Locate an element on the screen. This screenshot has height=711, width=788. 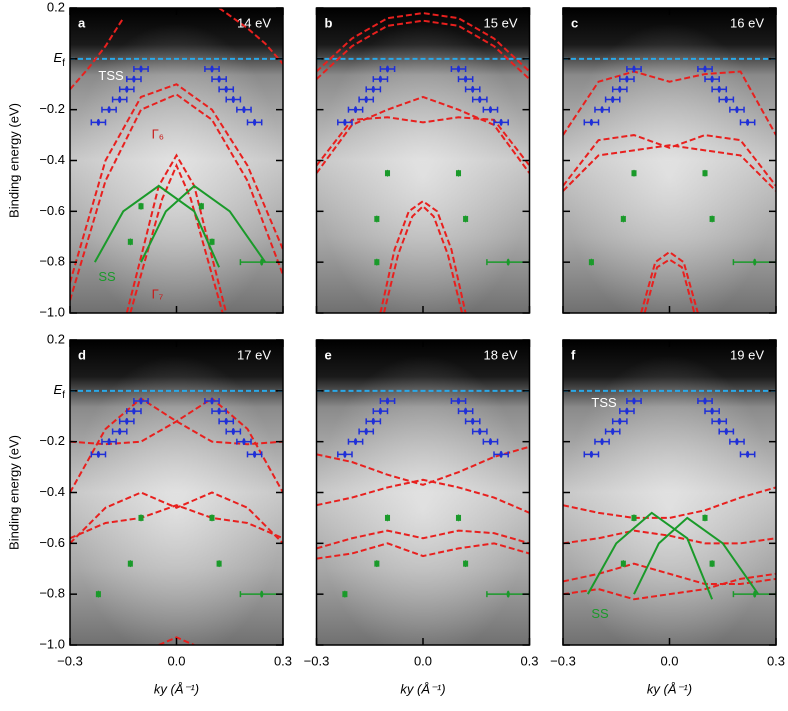
annotation: Γ₇ is located at coordinates (158, 294).